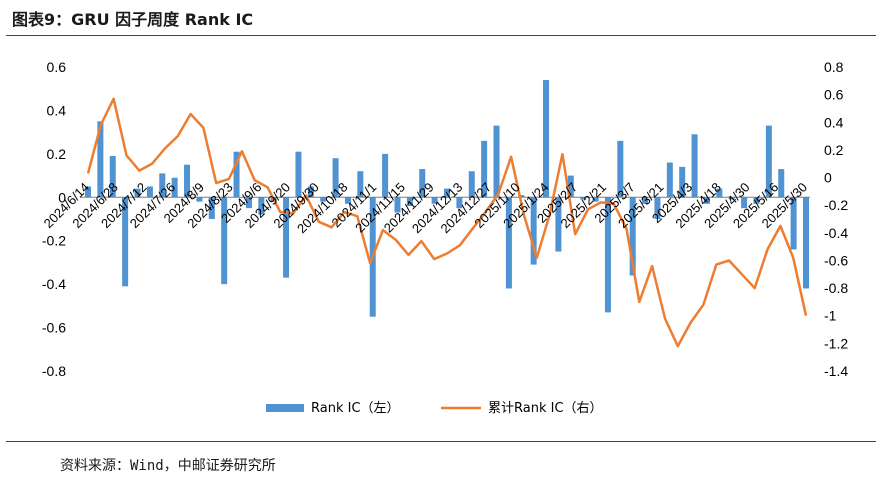  What do you see at coordinates (168, 466) in the screenshot?
I see `source-note: 资料来源：Wind，中邮证券研究所` at bounding box center [168, 466].